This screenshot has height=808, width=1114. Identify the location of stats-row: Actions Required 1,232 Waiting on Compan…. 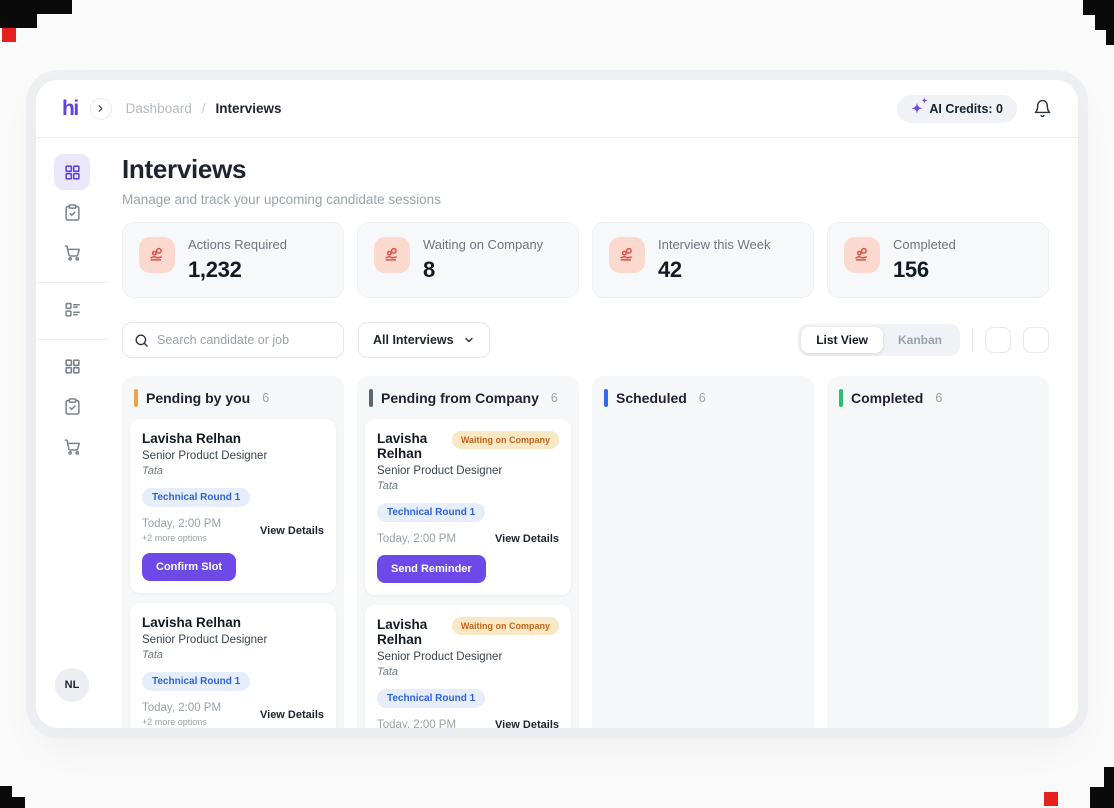
(585, 260).